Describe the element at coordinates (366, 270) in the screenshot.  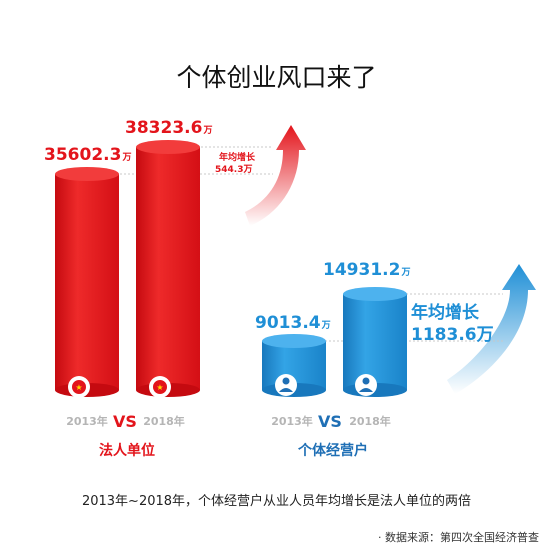
I see `value-label-individual-2018: 14931.2万` at that location.